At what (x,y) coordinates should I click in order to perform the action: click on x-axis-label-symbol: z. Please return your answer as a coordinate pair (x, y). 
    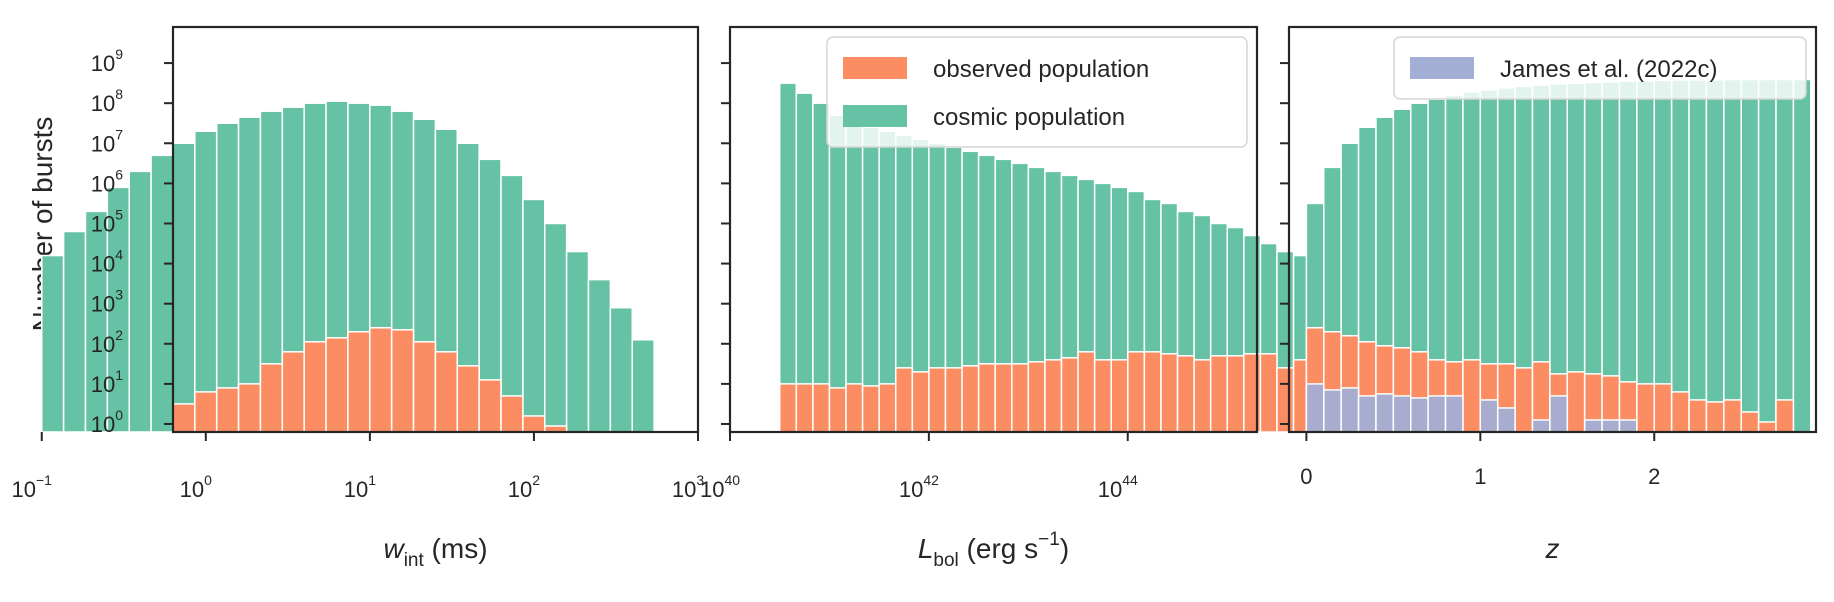
    Looking at the image, I should click on (1552, 548).